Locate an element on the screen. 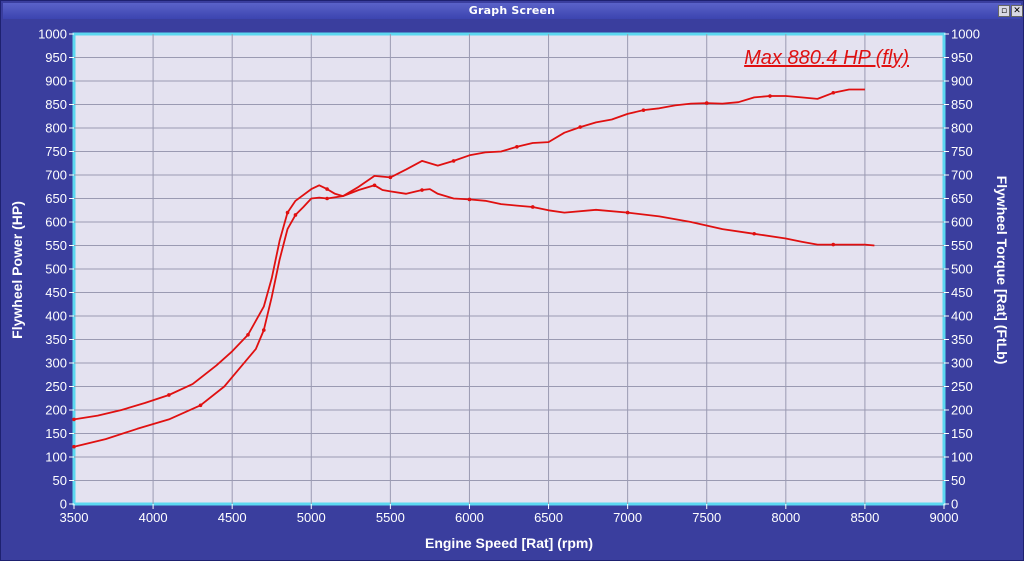  left-y-tick-label: 600 is located at coordinates (56, 222).